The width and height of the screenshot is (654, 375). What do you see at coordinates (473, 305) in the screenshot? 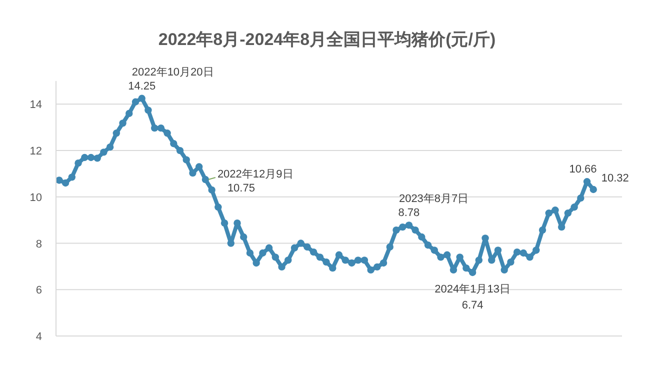
I see `data-label: 6.74` at bounding box center [473, 305].